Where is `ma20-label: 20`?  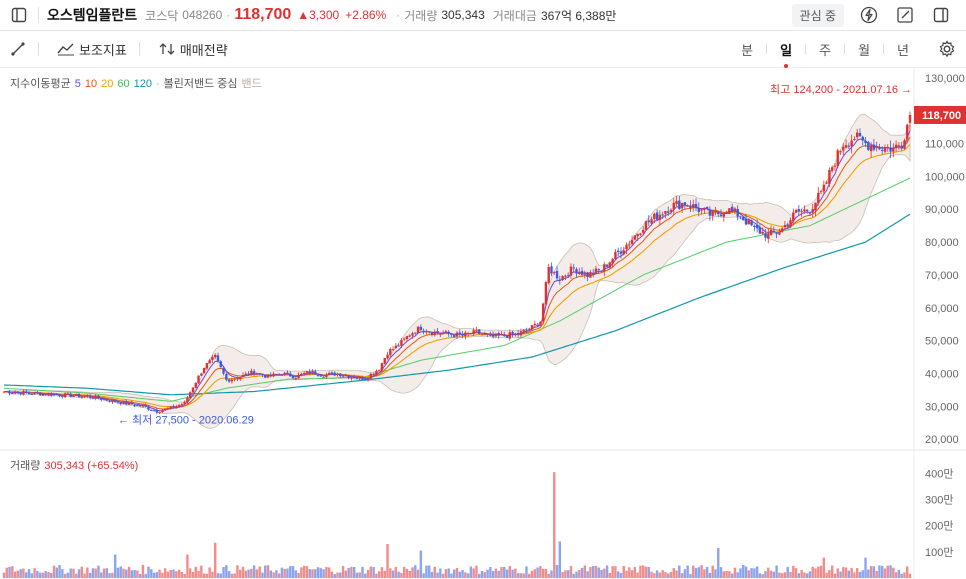 ma20-label: 20 is located at coordinates (107, 84).